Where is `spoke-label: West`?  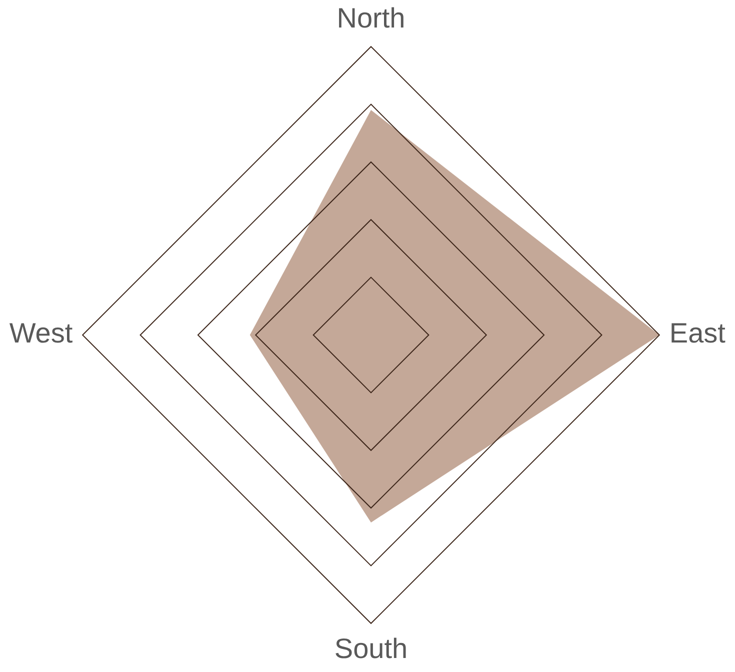 spoke-label: West is located at coordinates (41, 333).